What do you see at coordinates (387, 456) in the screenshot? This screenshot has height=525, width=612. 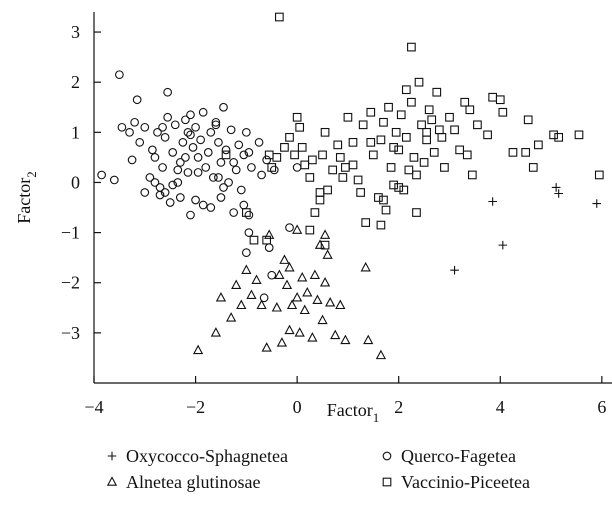 I see `legend-marker-circle` at bounding box center [387, 456].